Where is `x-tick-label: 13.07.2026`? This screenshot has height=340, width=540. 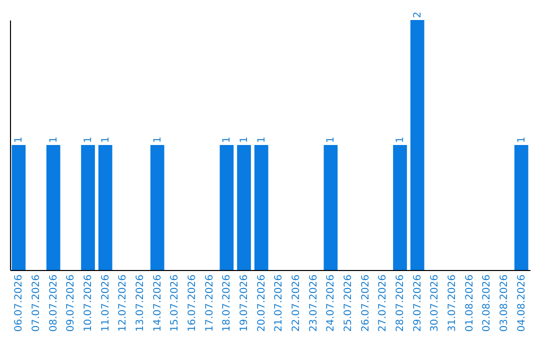
x-tick-label: 13.07.2026 is located at coordinates (140, 303).